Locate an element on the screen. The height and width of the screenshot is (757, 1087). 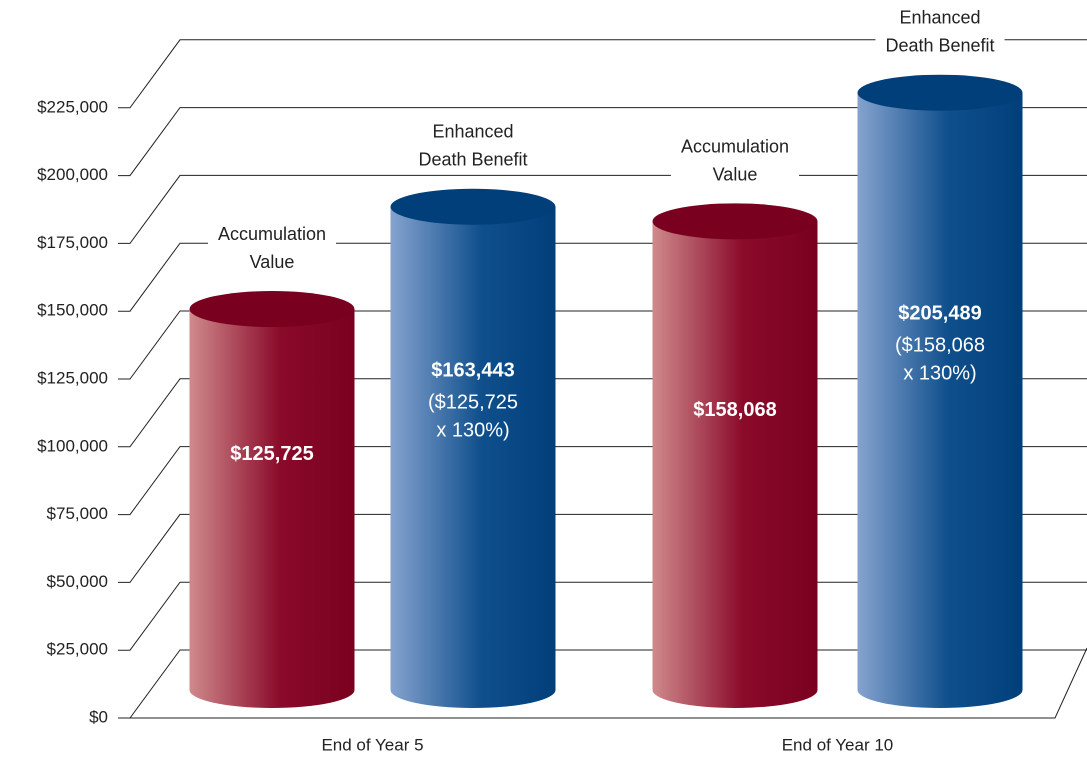
value-label: $163,443 is located at coordinates (472, 371).